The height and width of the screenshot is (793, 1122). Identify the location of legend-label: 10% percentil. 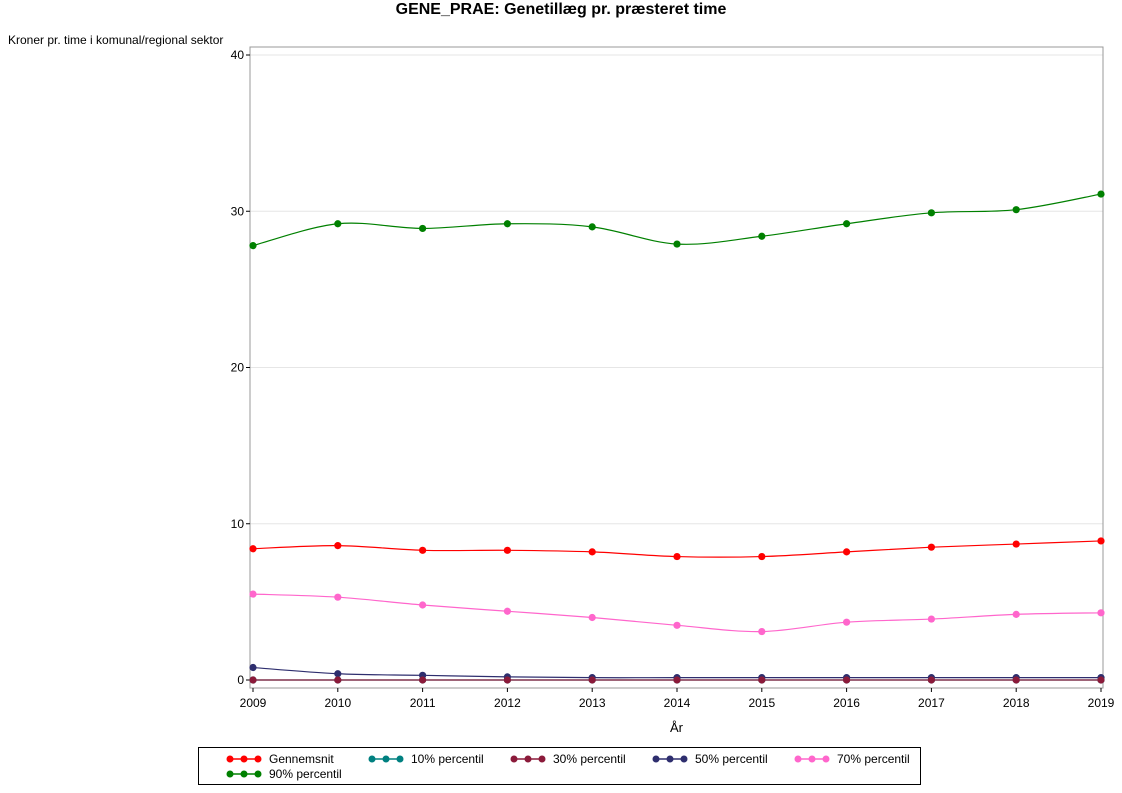
(447, 759).